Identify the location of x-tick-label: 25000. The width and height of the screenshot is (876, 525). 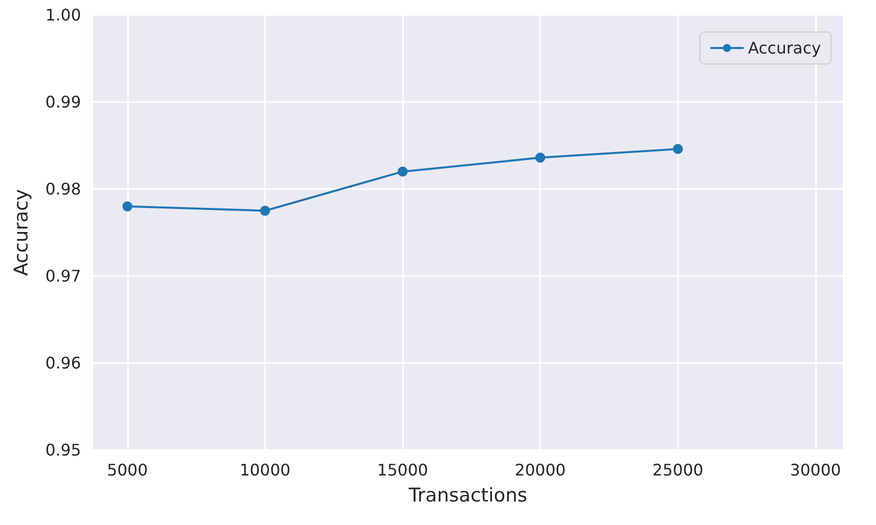
(678, 470).